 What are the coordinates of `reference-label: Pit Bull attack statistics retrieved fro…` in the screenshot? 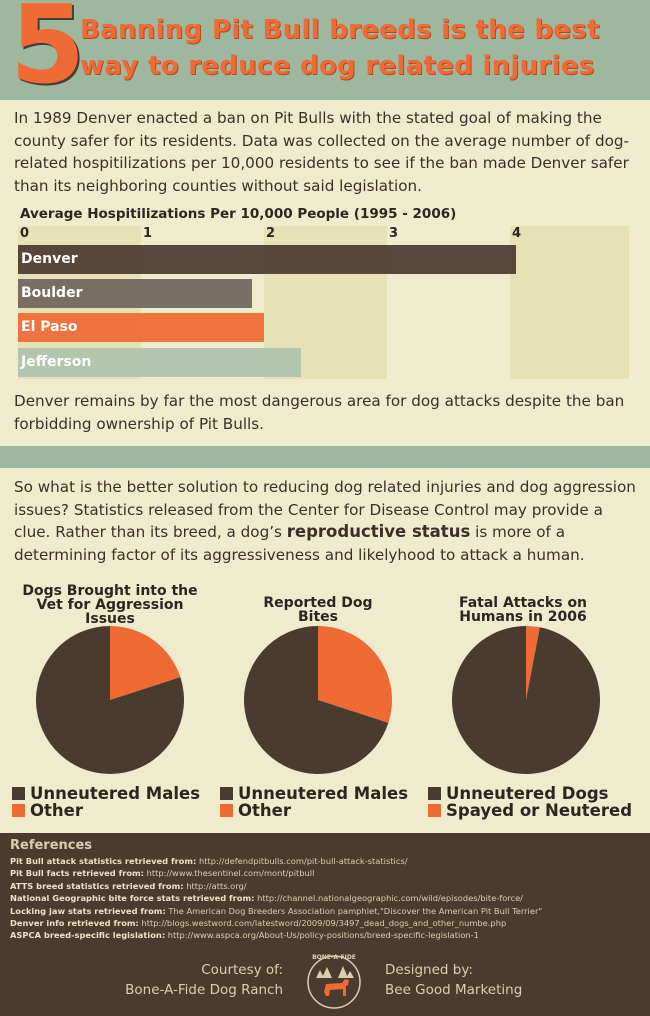 It's located at (103, 861).